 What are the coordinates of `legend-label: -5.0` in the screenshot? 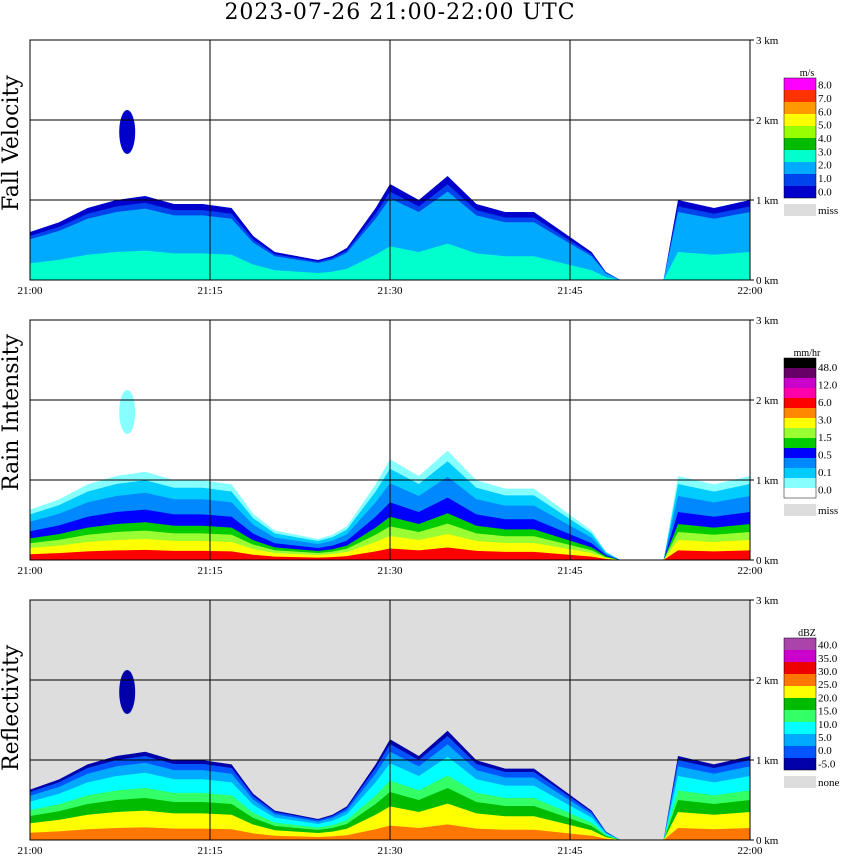 It's located at (827, 764).